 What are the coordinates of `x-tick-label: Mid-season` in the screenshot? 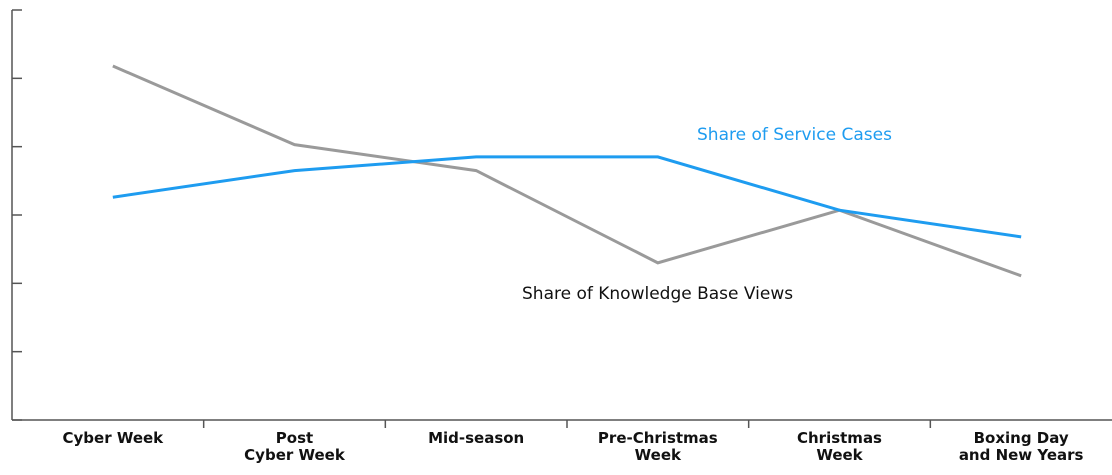 It's located at (476, 438).